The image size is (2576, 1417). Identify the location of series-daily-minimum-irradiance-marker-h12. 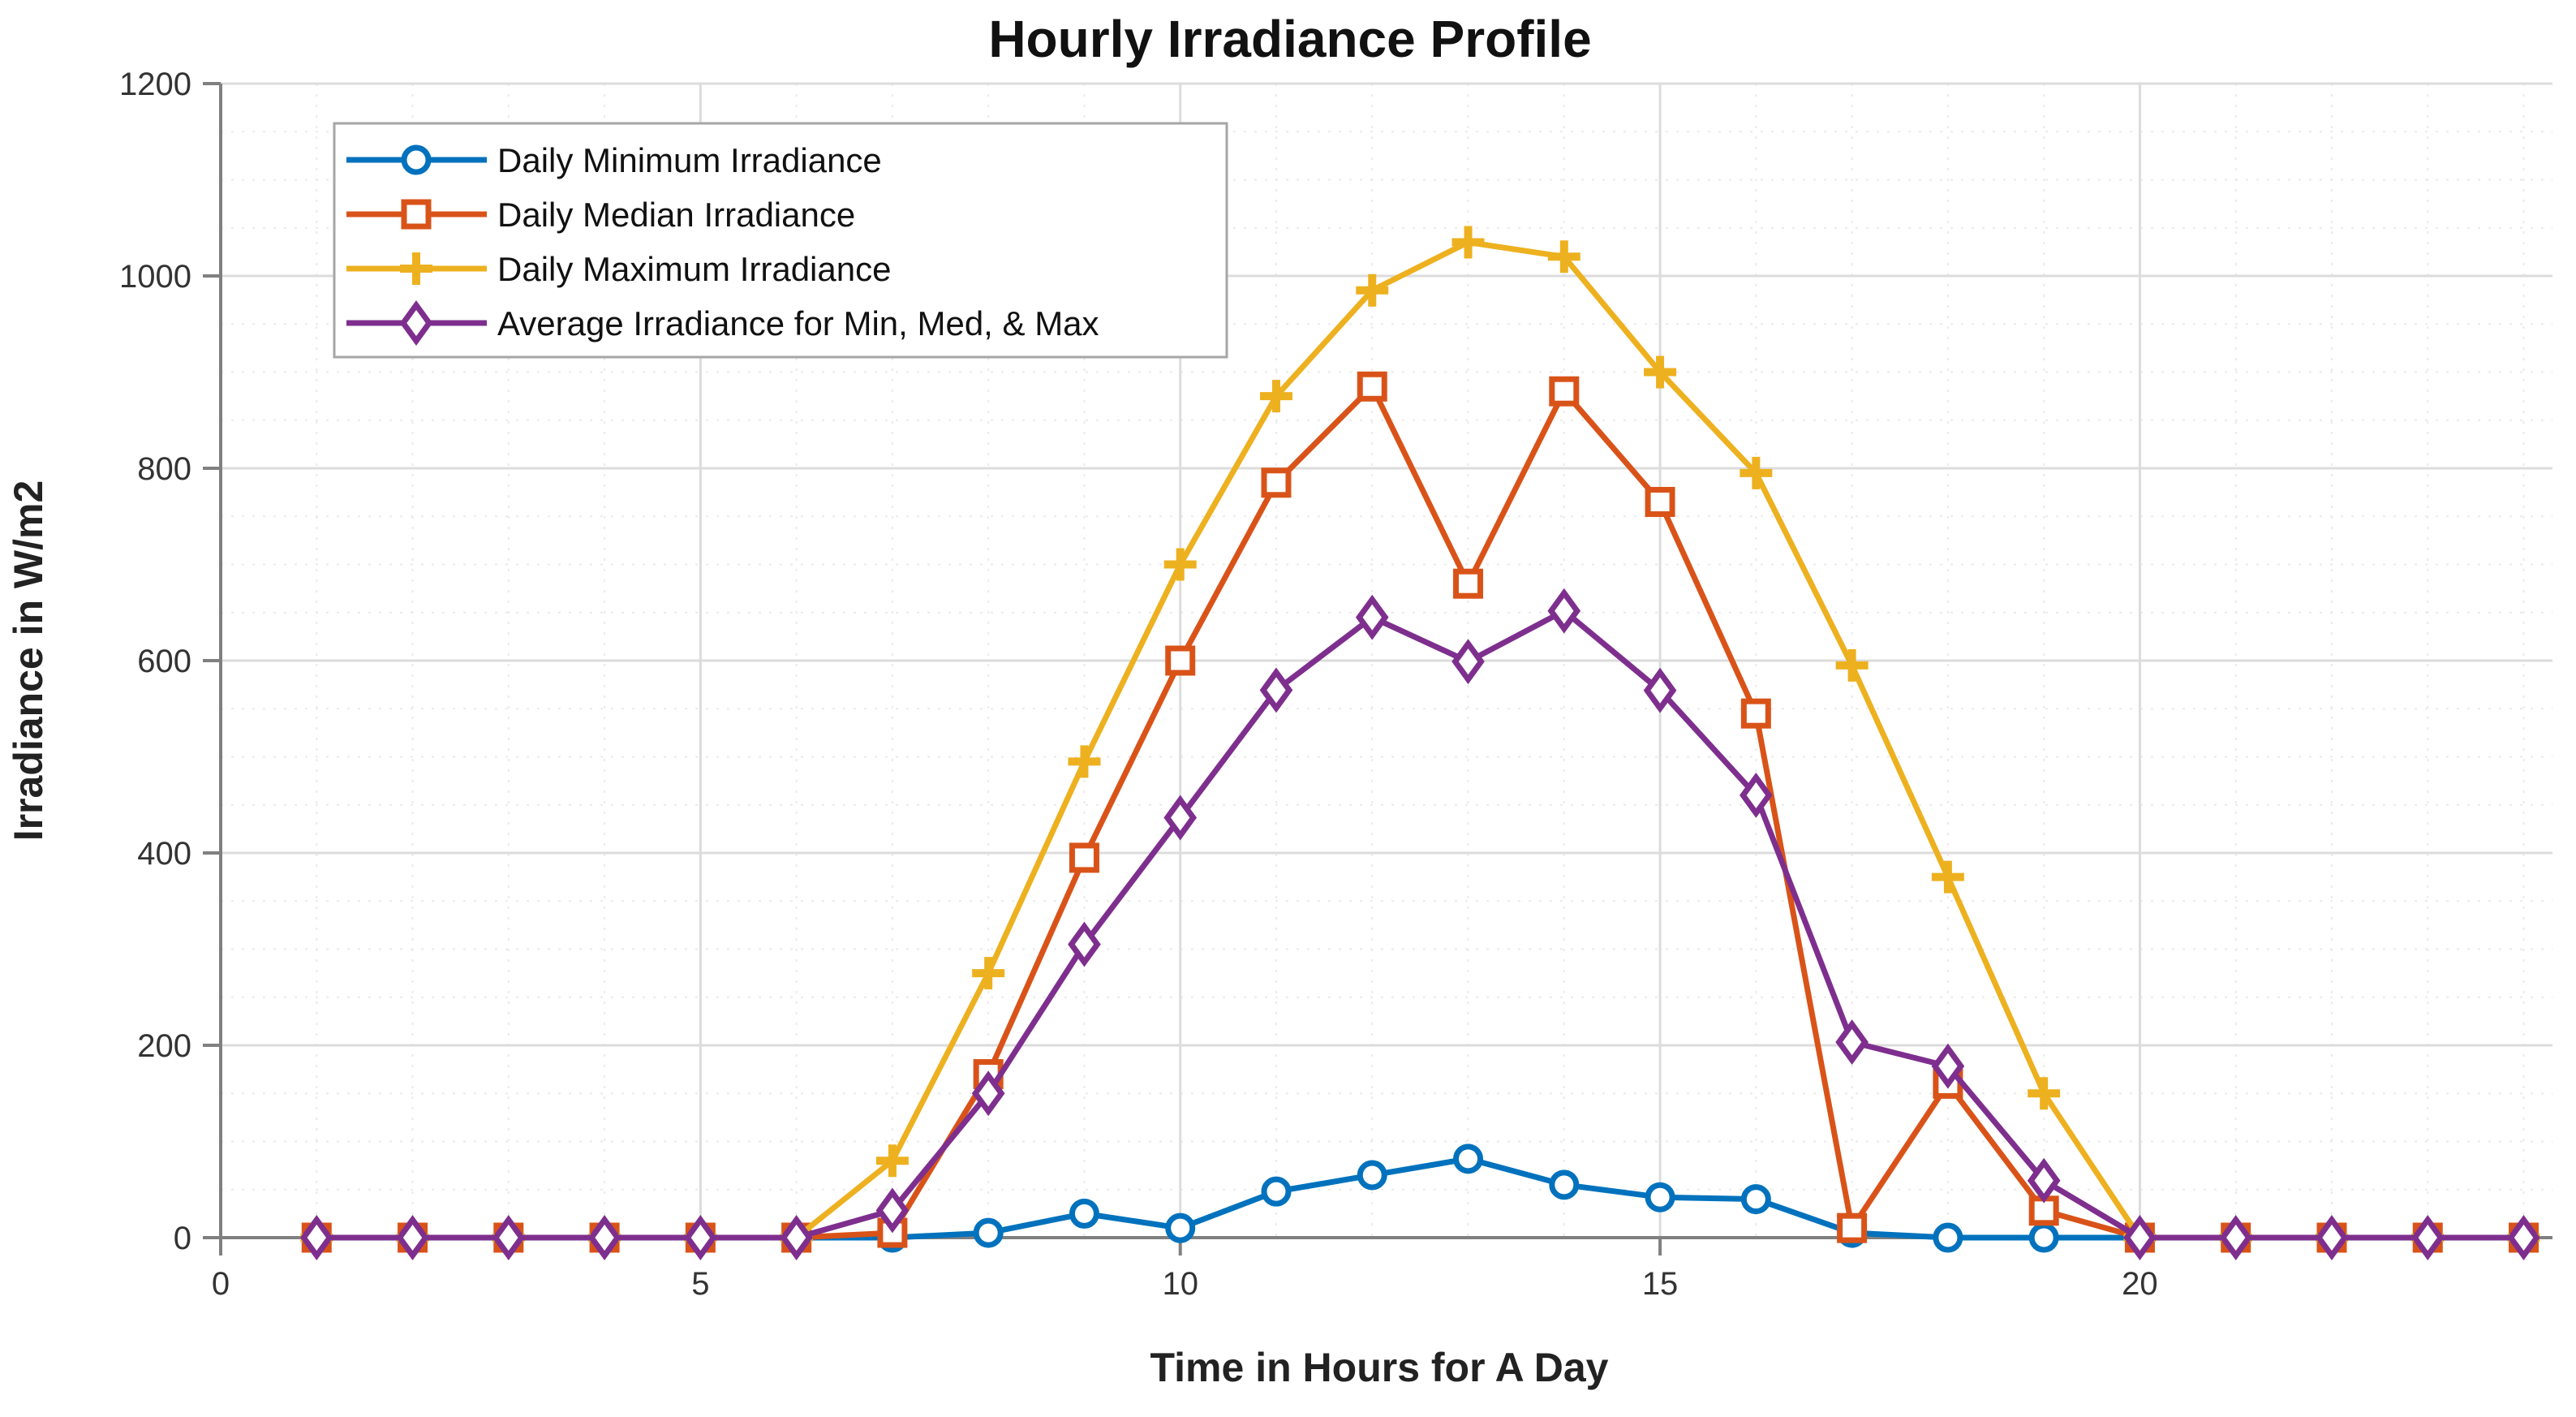
(1372, 1175).